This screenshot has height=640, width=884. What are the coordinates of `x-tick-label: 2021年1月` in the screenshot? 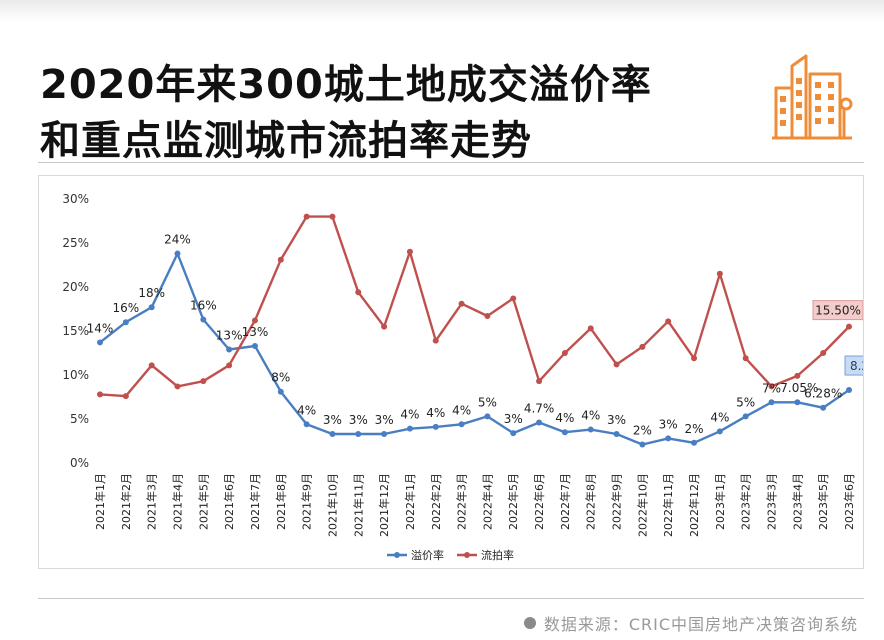 It's located at (100, 501).